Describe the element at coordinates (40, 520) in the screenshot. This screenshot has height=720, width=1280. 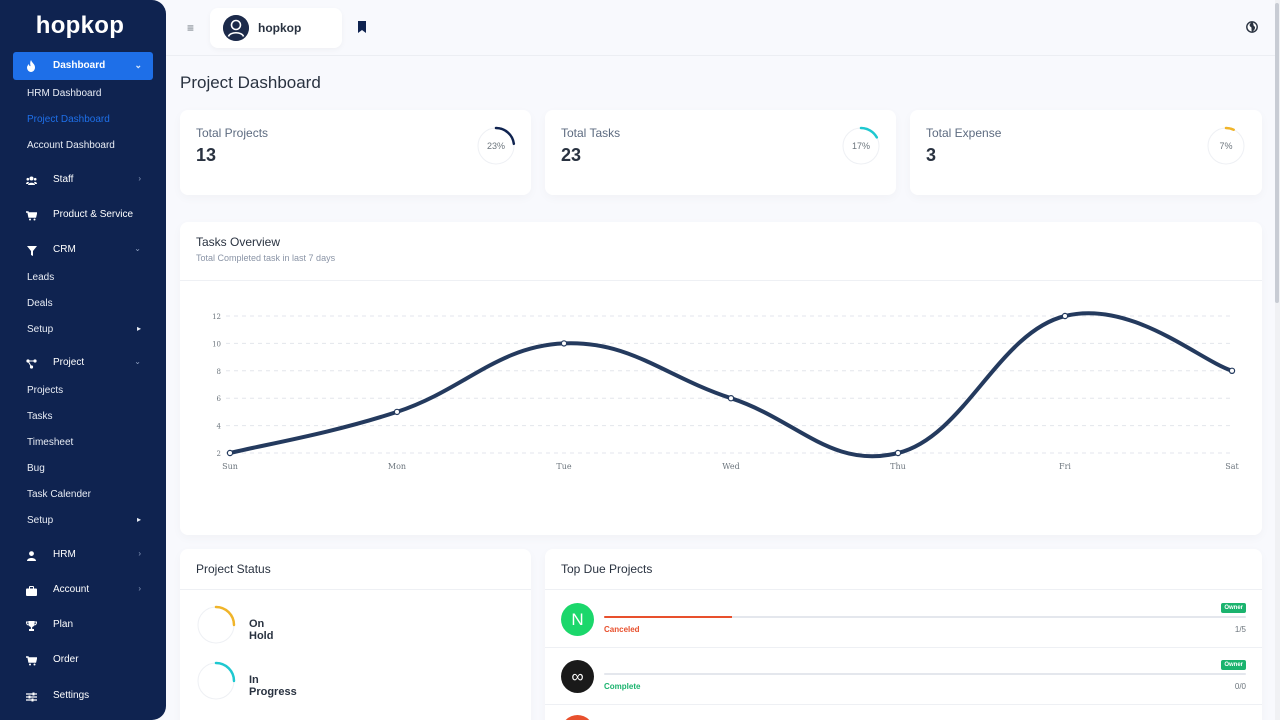
I see `sidebar-subitem-project-setup: Setup` at that location.